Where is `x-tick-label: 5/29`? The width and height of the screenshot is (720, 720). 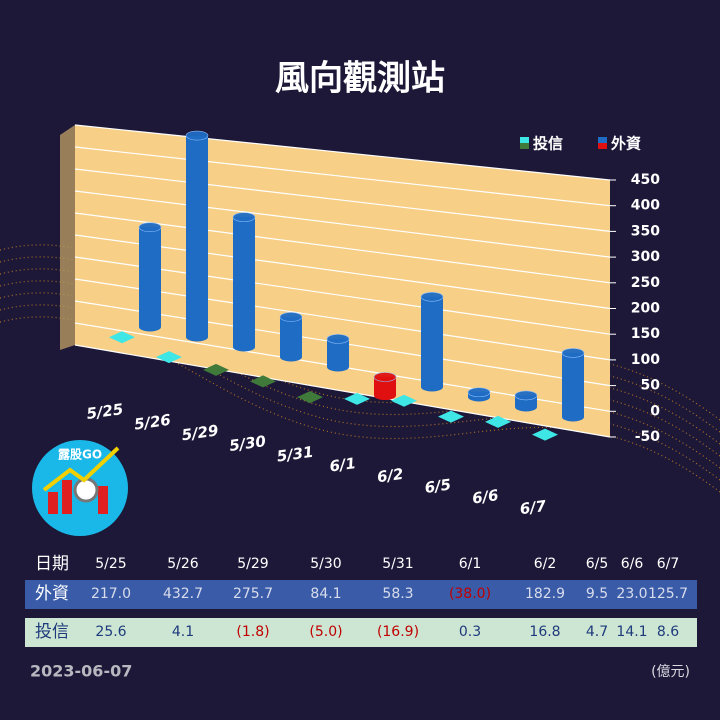
x-tick-label: 5/29 is located at coordinates (200, 432).